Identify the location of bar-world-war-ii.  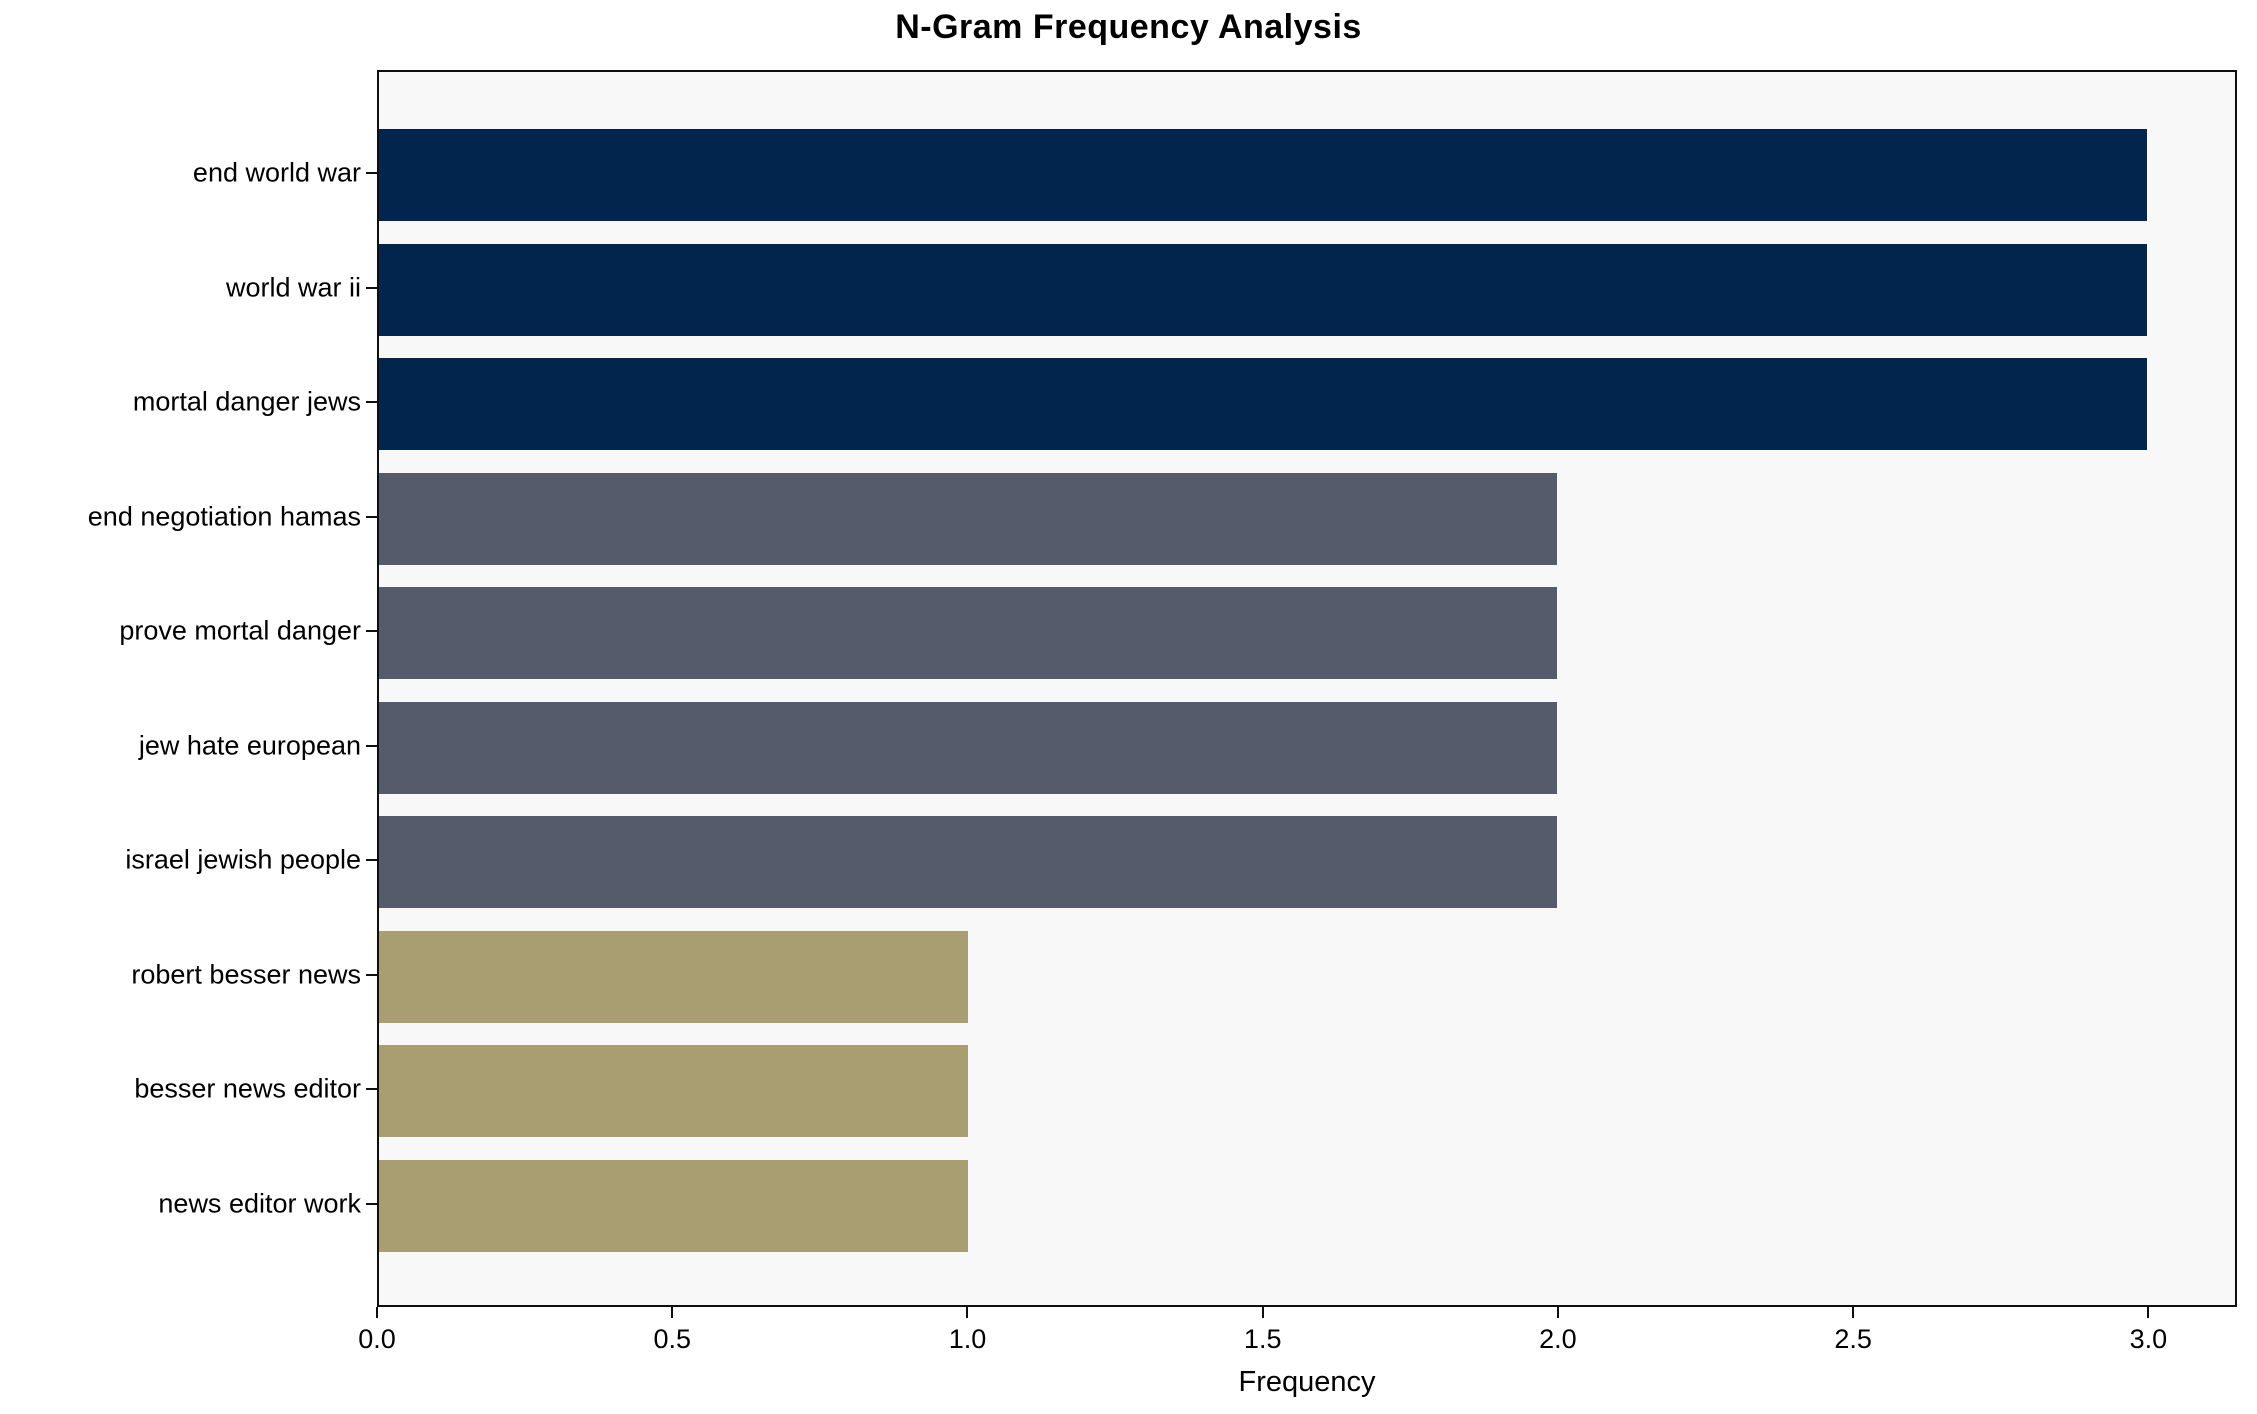
(1263, 289).